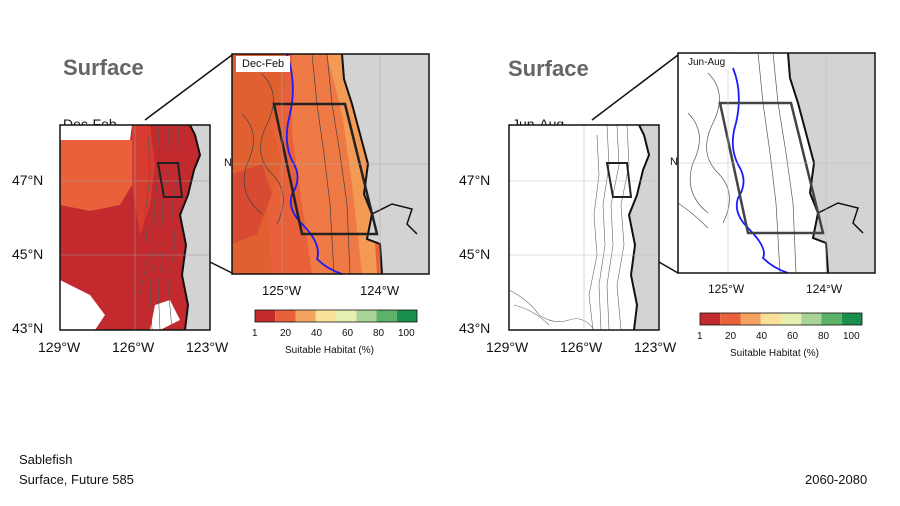 The image size is (900, 506). What do you see at coordinates (348, 333) in the screenshot?
I see `left-colorbar-tick-60: 60` at bounding box center [348, 333].